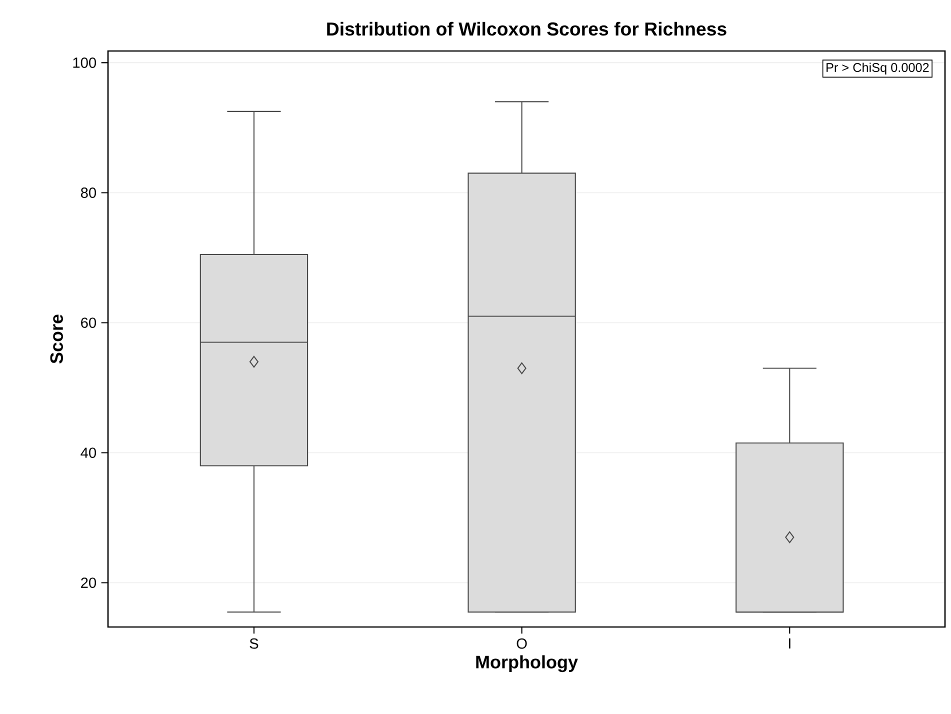 Image resolution: width=951 pixels, height=714 pixels. What do you see at coordinates (877, 68) in the screenshot?
I see `annotation: Pr > ChiSq 0.0002` at bounding box center [877, 68].